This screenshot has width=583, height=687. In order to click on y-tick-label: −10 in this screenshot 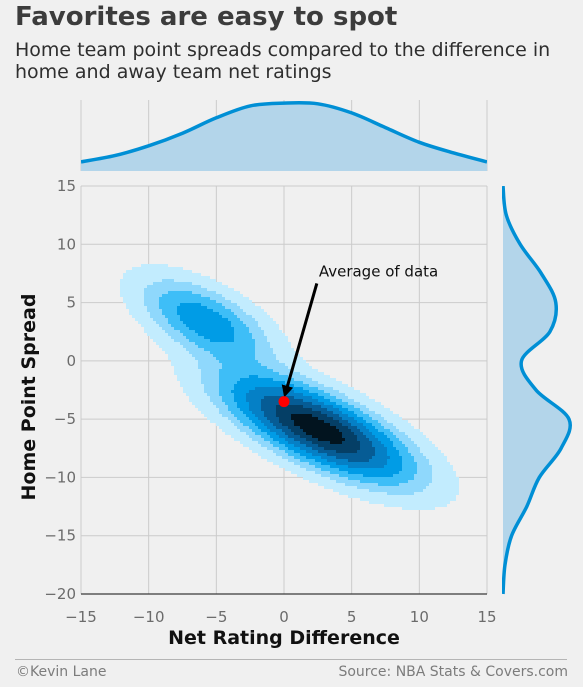, I will do `click(60, 477)`.